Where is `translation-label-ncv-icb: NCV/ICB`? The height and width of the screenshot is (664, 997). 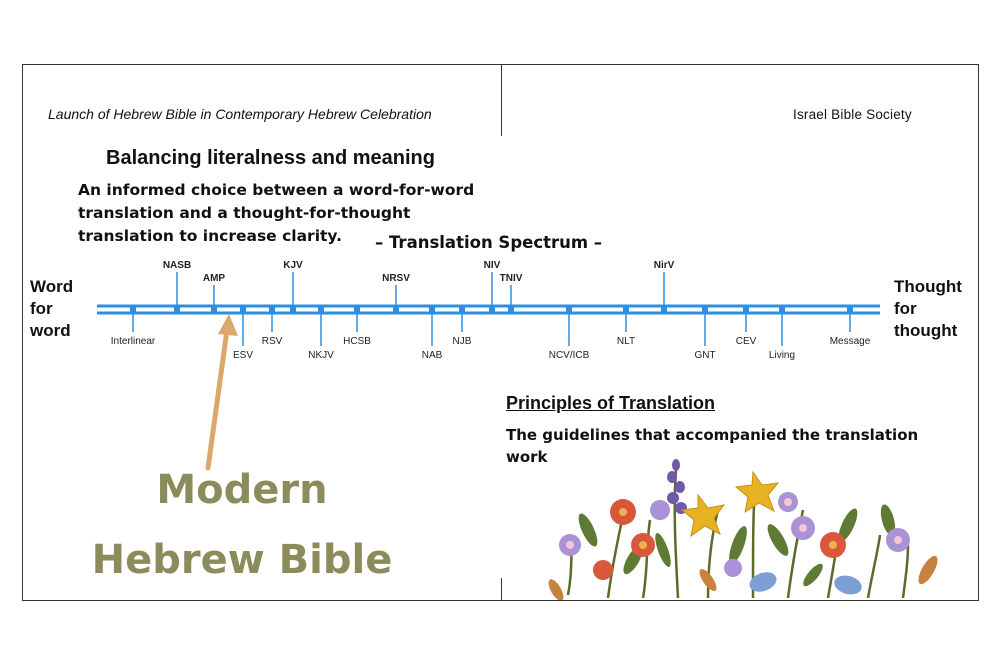
translation-label-ncv-icb: NCV/ICB is located at coordinates (569, 355).